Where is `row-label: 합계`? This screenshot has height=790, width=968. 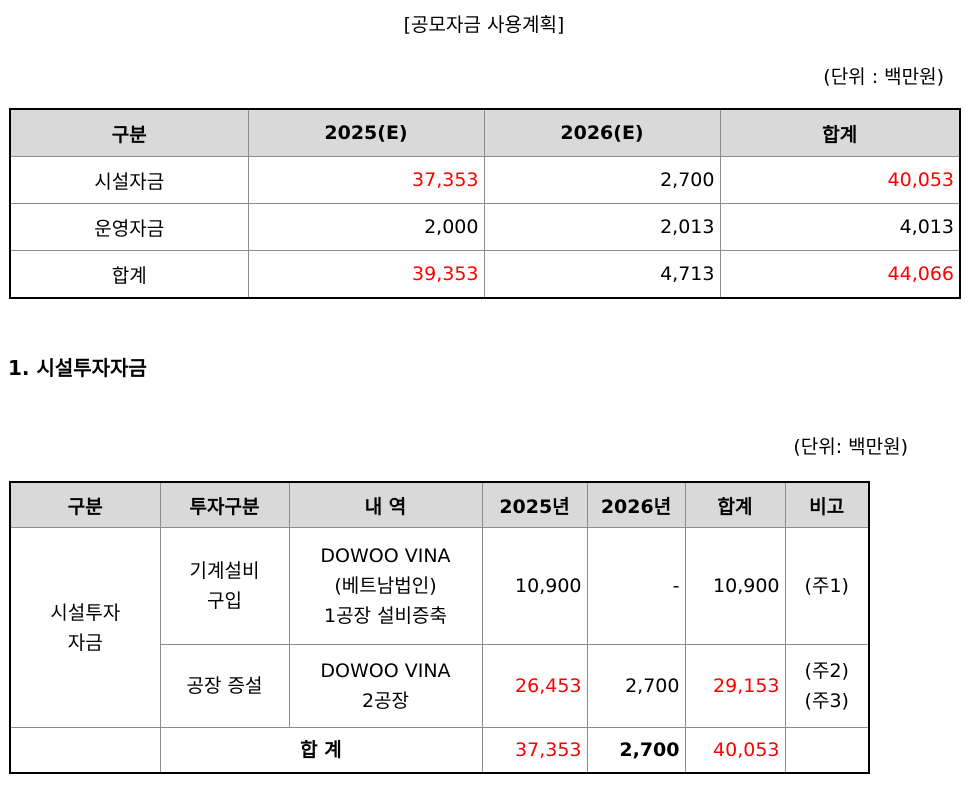 row-label: 합계 is located at coordinates (129, 274).